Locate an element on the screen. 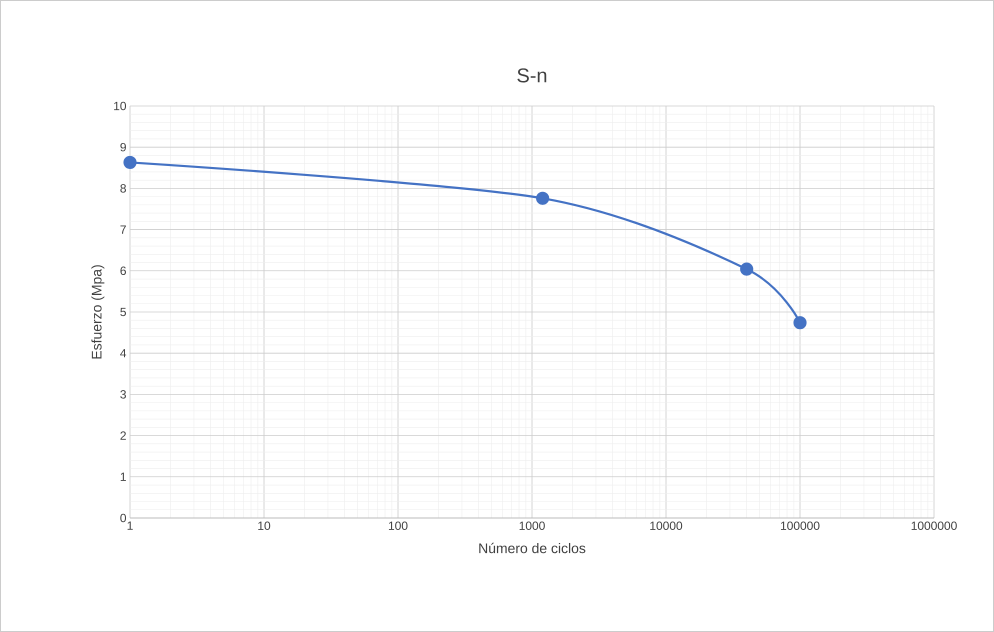  y-tick-label: 2 is located at coordinates (123, 435).